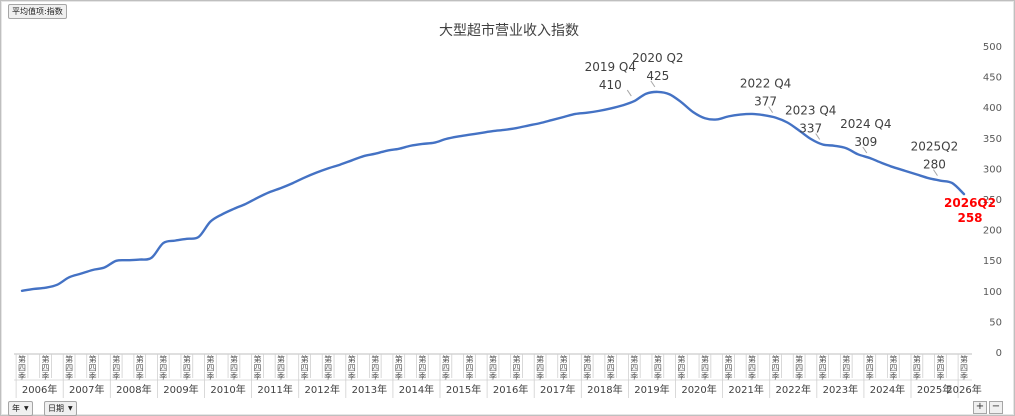  What do you see at coordinates (745, 389) in the screenshot?
I see `x-year-label: 2021年` at bounding box center [745, 389].